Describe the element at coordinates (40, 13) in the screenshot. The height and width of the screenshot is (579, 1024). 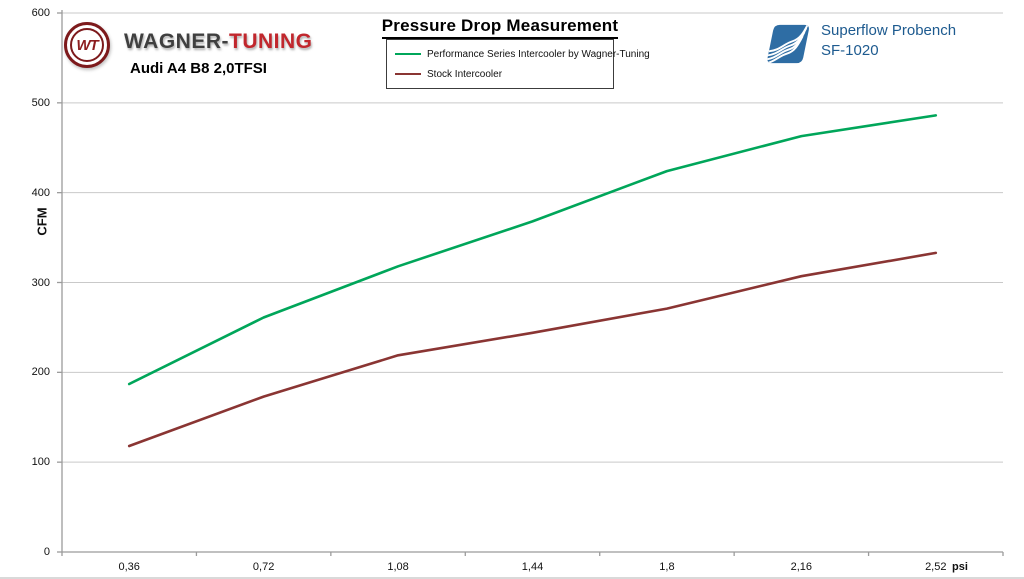
I see `y-axis-tick-label: 600` at that location.